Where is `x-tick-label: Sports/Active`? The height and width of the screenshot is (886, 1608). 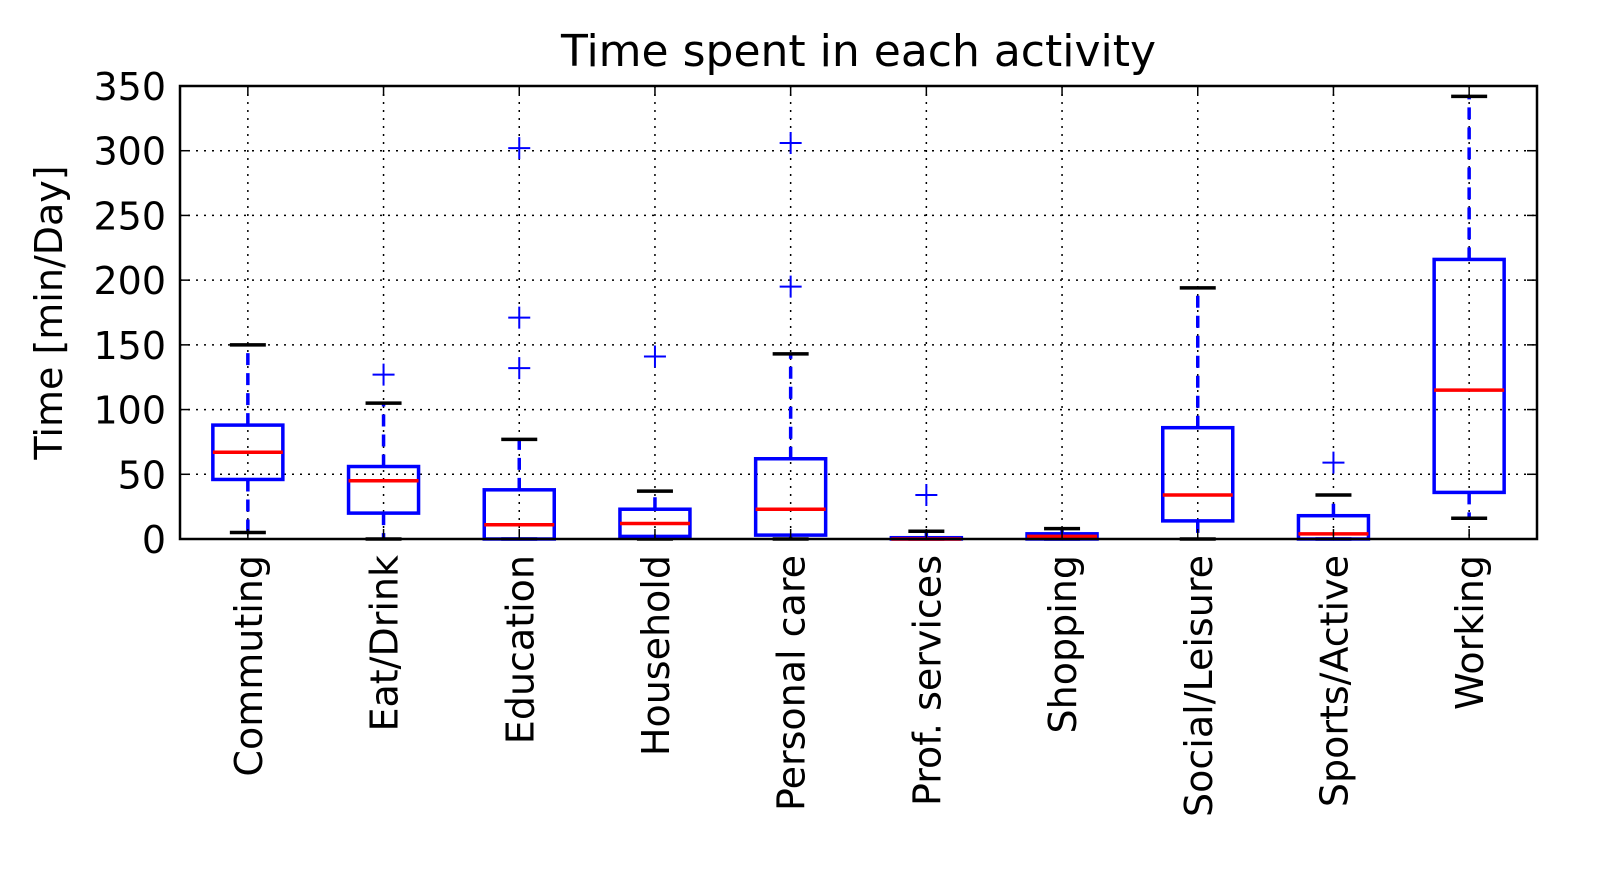 x-tick-label: Sports/Active is located at coordinates (1334, 681).